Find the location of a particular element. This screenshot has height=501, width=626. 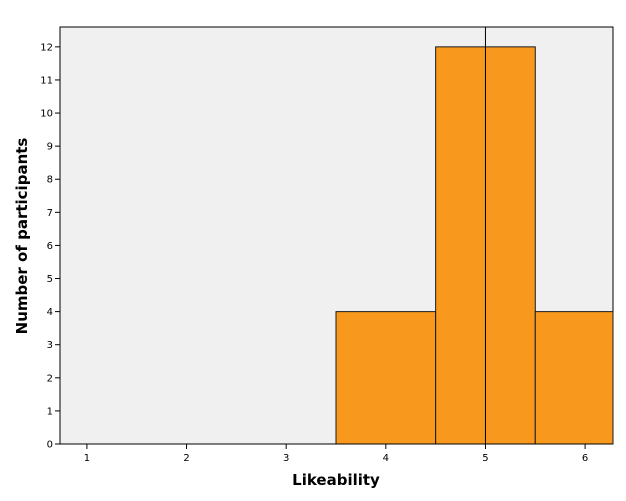

y-tick-label: 5 is located at coordinates (50, 279).